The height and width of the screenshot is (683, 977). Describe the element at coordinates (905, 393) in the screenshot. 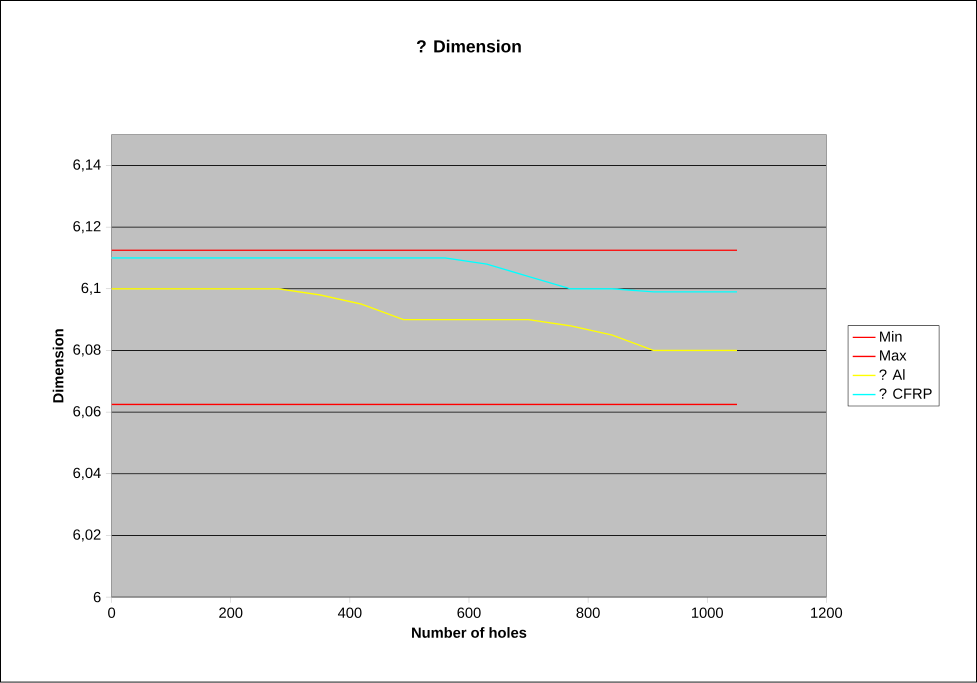

I see `legend-label: ? CFRP` at that location.